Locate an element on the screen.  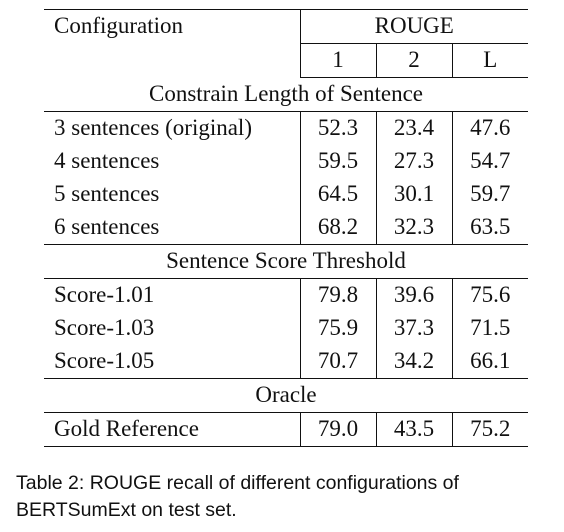
section-title: Oracle is located at coordinates (286, 395).